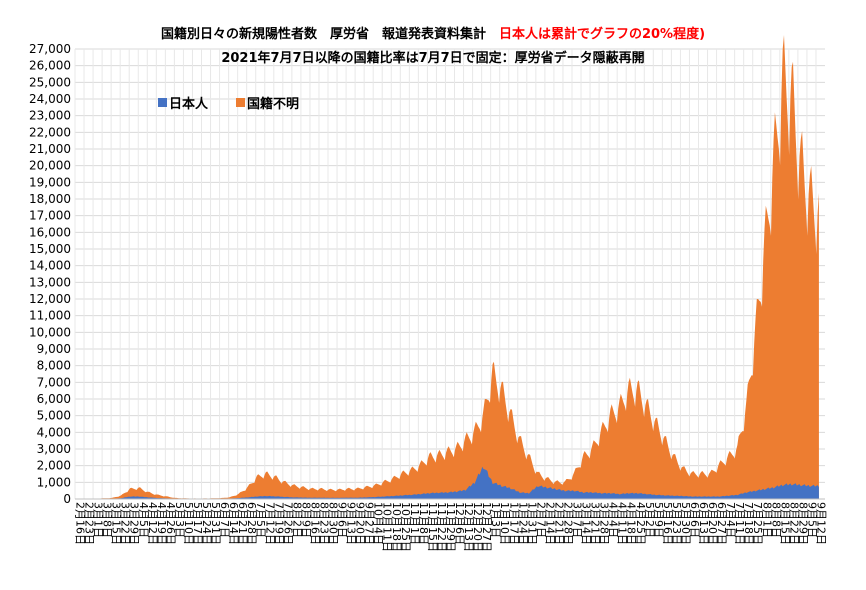 Image resolution: width=866 pixels, height=590 pixels. I want to click on y-tick-label: 5,000, so click(54, 416).